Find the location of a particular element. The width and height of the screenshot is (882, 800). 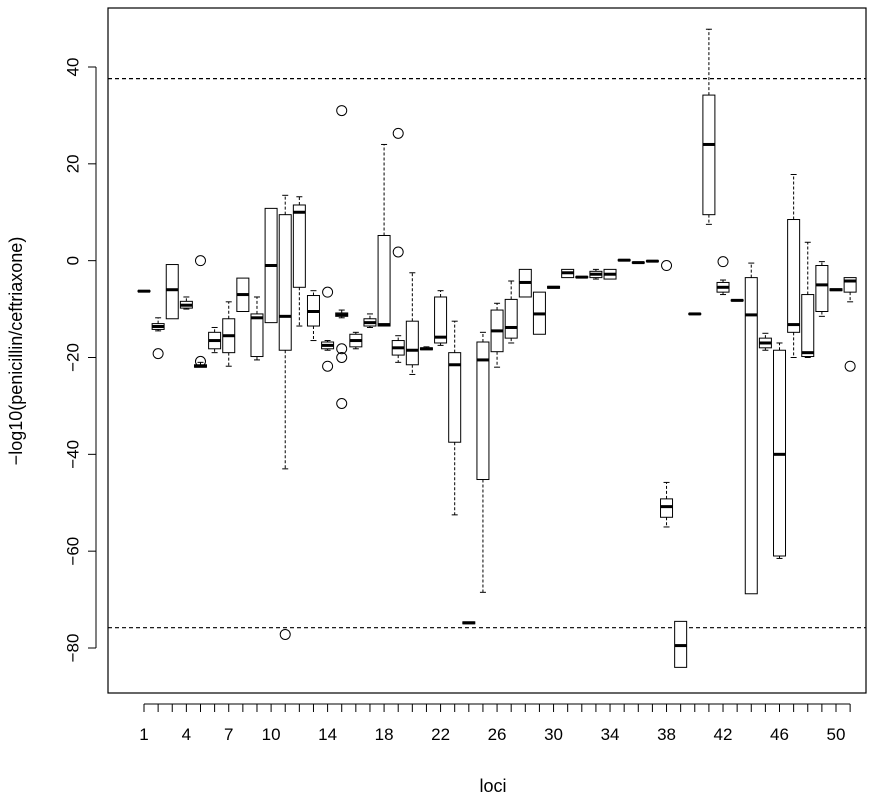

y-tick-label: −20 is located at coordinates (72, 357).